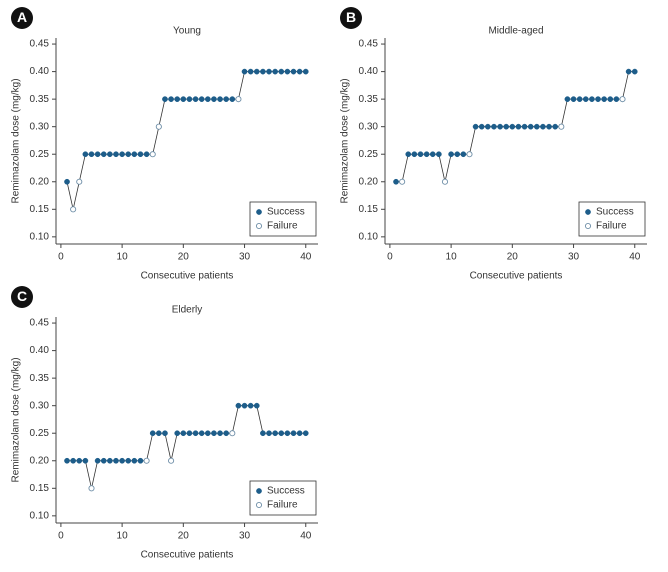  What do you see at coordinates (40, 99) in the screenshot?
I see `y-tick-label: 0.35` at bounding box center [40, 99].